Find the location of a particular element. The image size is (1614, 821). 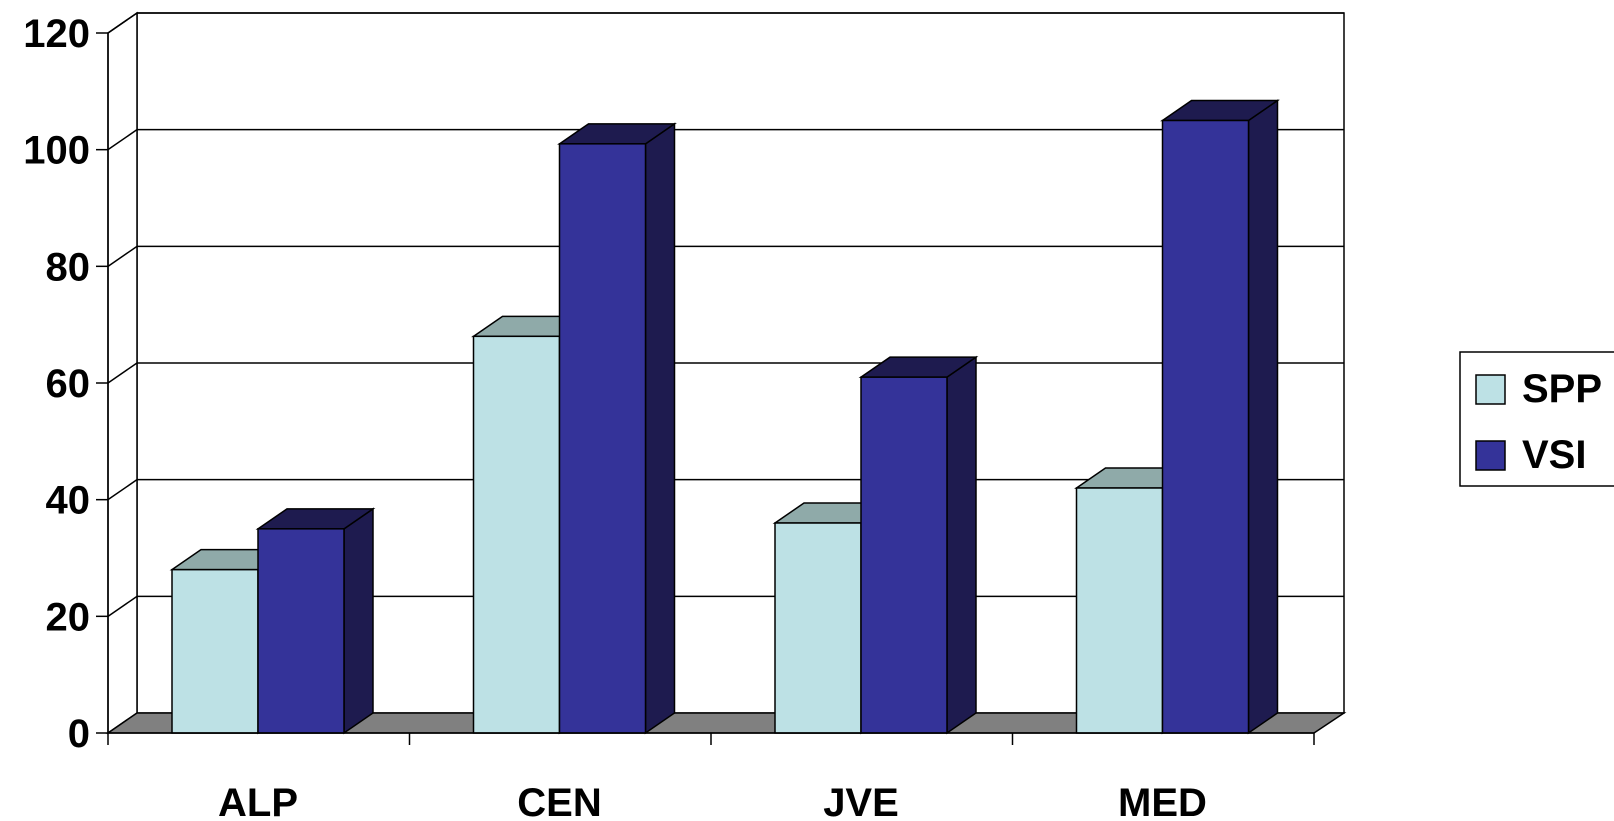

y-tick-label: 100 is located at coordinates (56, 151).